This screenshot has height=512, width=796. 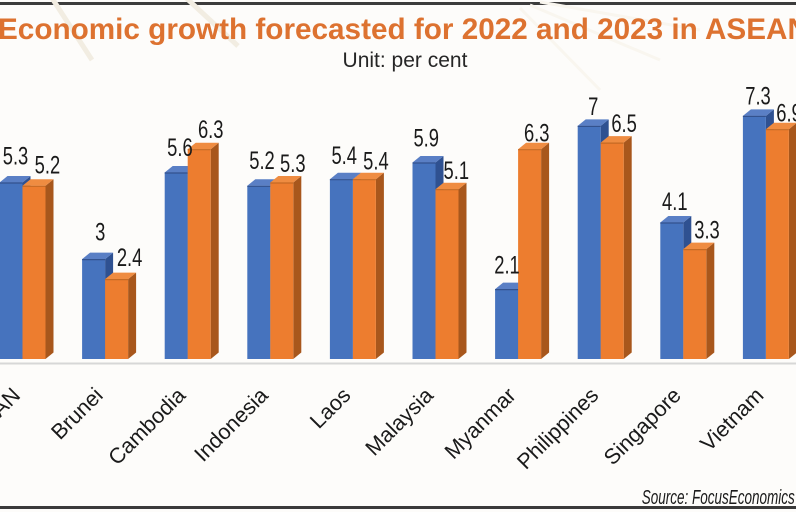 I want to click on svg-text: 5.1, so click(x=457, y=170).